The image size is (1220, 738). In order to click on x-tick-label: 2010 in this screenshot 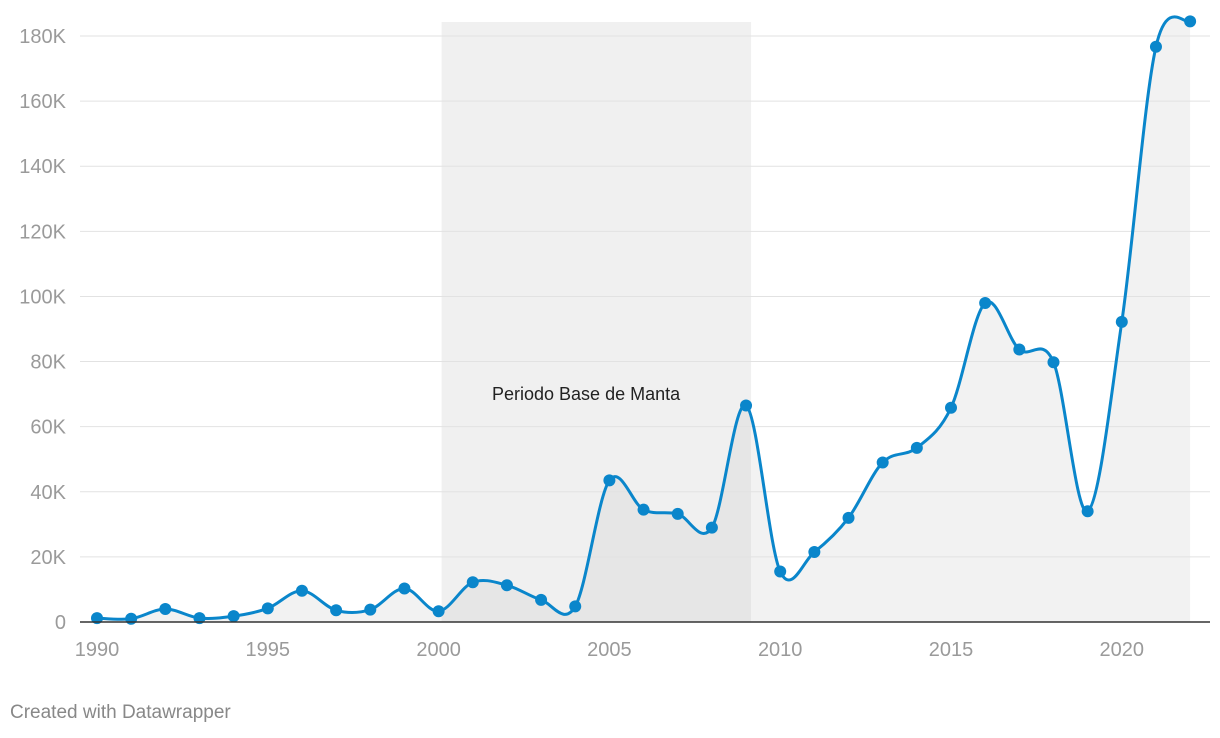, I will do `click(780, 650)`.